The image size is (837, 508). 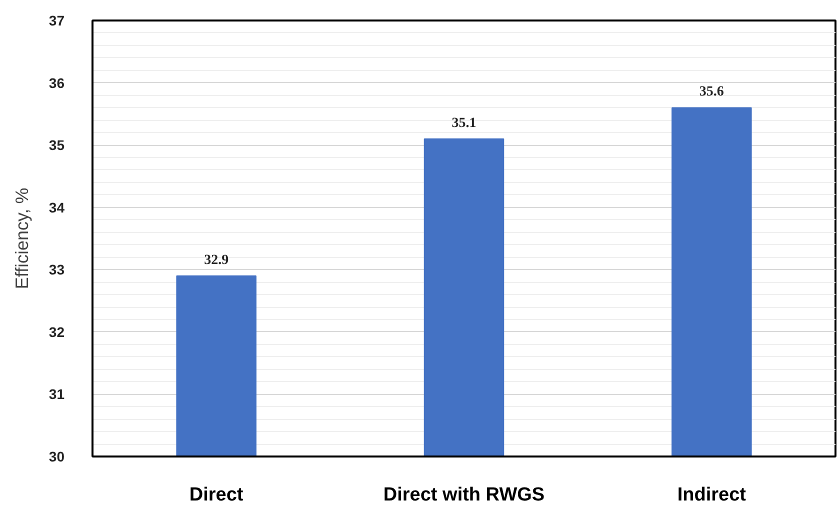 What do you see at coordinates (56, 394) in the screenshot?
I see `y-tick-label: 31` at bounding box center [56, 394].